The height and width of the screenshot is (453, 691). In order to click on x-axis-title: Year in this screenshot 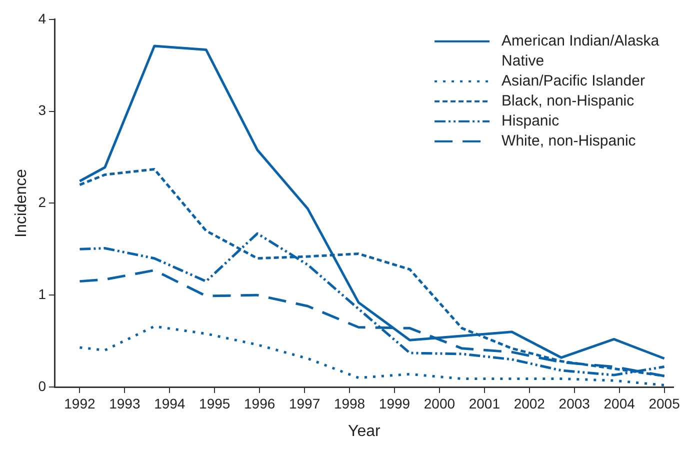, I will do `click(364, 431)`.